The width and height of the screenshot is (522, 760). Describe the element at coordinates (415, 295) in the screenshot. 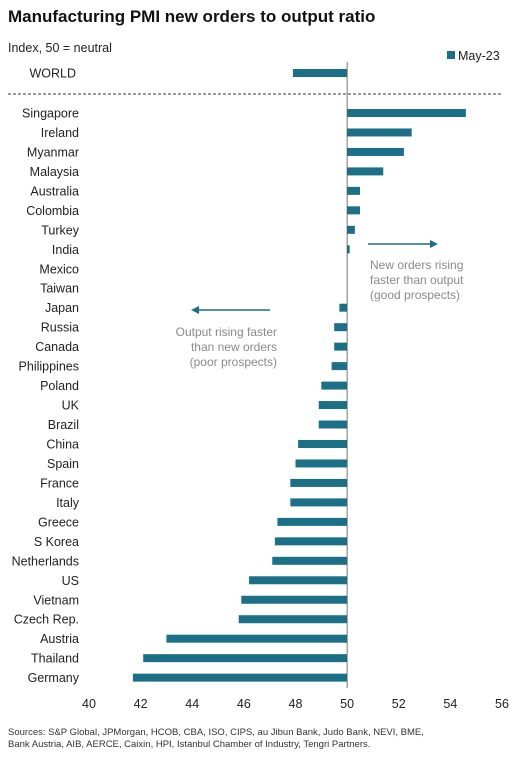

I see `annotation-right-line-3: (good prospects)` at that location.